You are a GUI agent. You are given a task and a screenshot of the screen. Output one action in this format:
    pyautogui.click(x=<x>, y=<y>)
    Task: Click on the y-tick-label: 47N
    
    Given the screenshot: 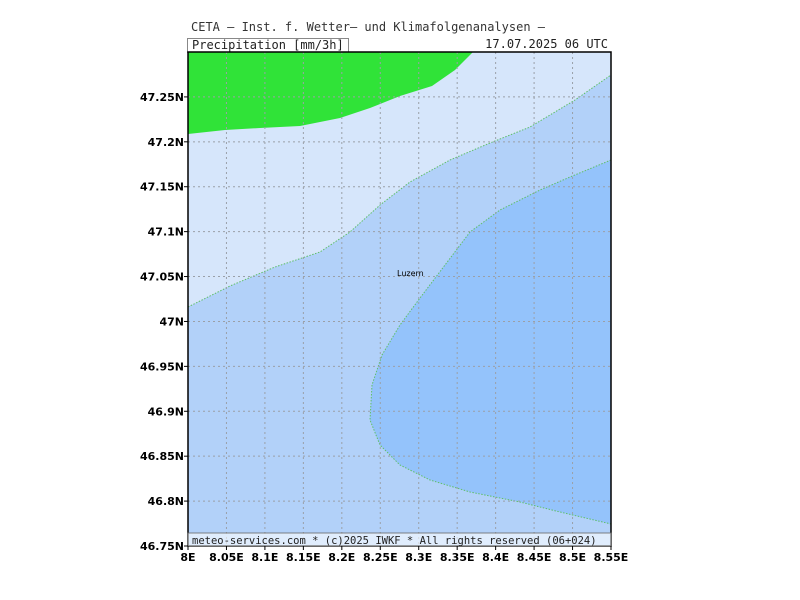 What is the action you would take?
    pyautogui.click(x=171, y=321)
    